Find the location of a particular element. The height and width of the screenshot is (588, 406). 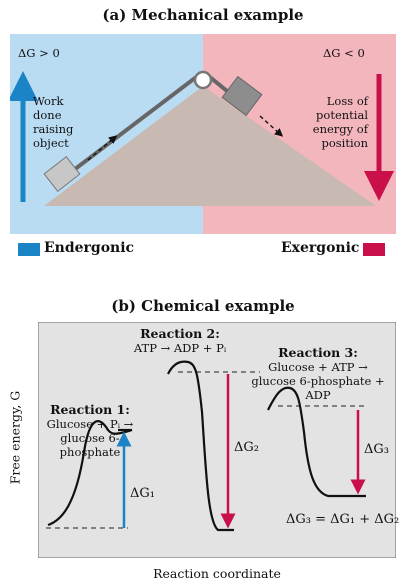

reaction2-label: Reaction 2: ATP → ADP + Pᵢ is located at coordinates (180, 340).